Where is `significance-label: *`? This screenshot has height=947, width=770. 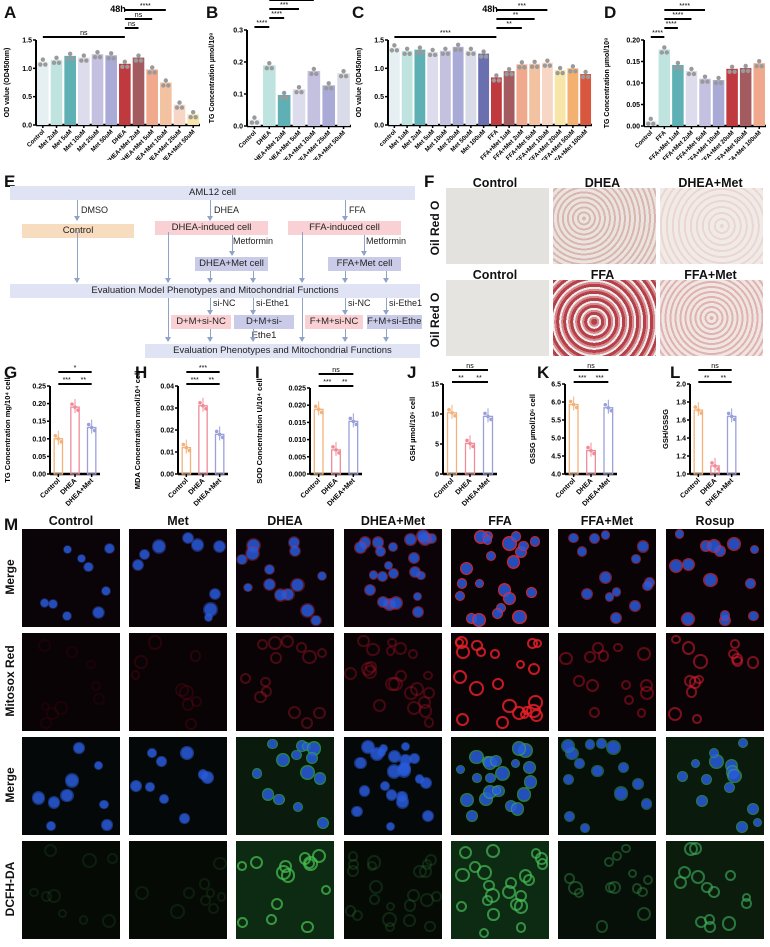 significance-label: * is located at coordinates (75, 368).